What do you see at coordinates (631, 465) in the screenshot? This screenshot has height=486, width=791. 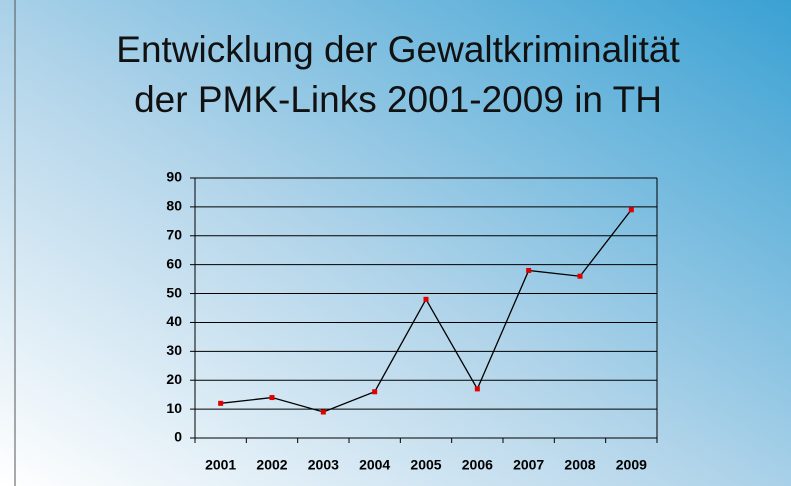 I see `x-tick-label: 2009` at bounding box center [631, 465].